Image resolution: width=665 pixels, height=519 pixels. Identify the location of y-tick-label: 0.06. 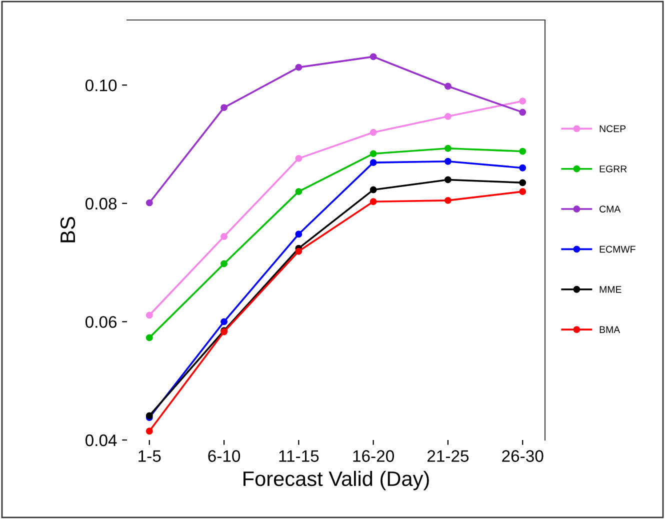
(101, 322).